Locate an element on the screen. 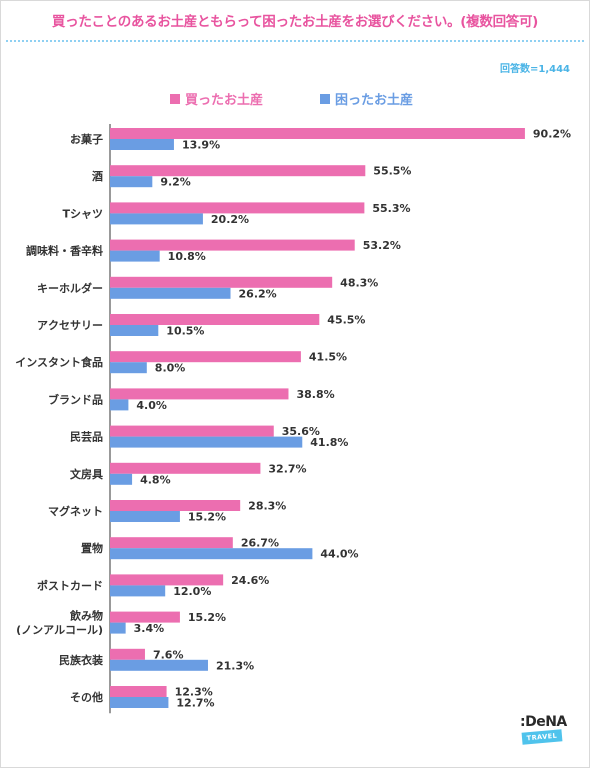 The width and height of the screenshot is (590, 768). value-label-bought: 7.6% is located at coordinates (168, 654).